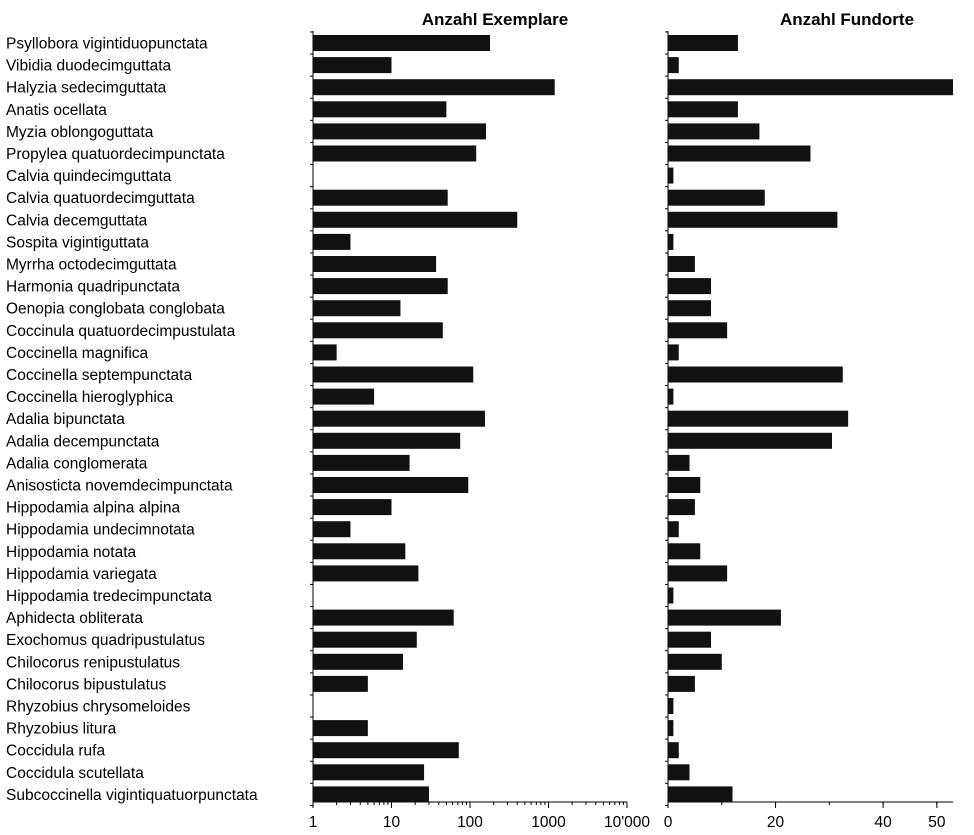 This screenshot has height=835, width=974. I want to click on category-label: Hippodamia undecimnotata, so click(100, 530).